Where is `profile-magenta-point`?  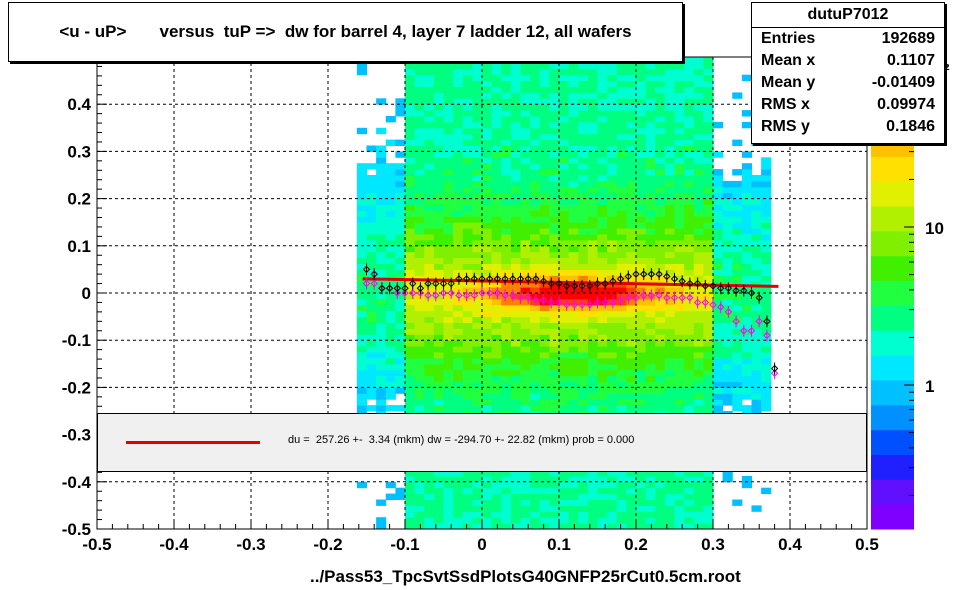
profile-magenta-point is located at coordinates (374, 283).